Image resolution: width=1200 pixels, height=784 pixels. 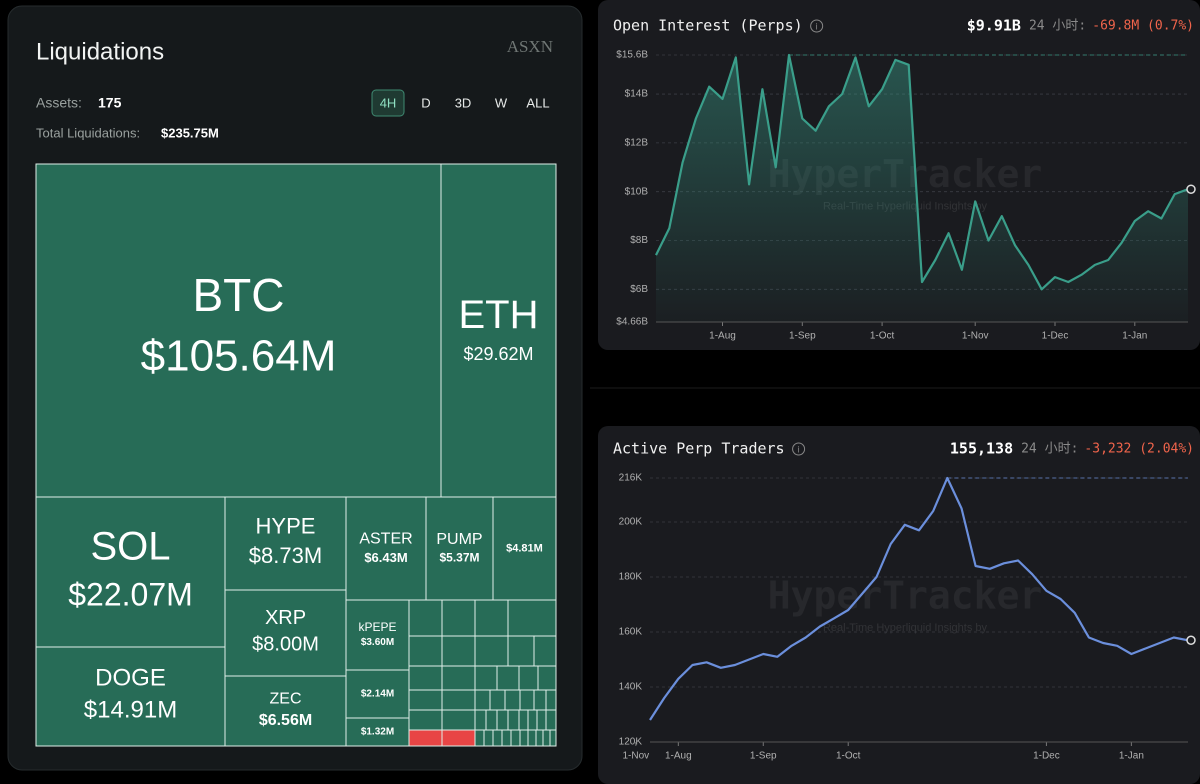 I want to click on watermark-sub: Real-Time Hyperliquid Insights by, so click(x=905, y=628).